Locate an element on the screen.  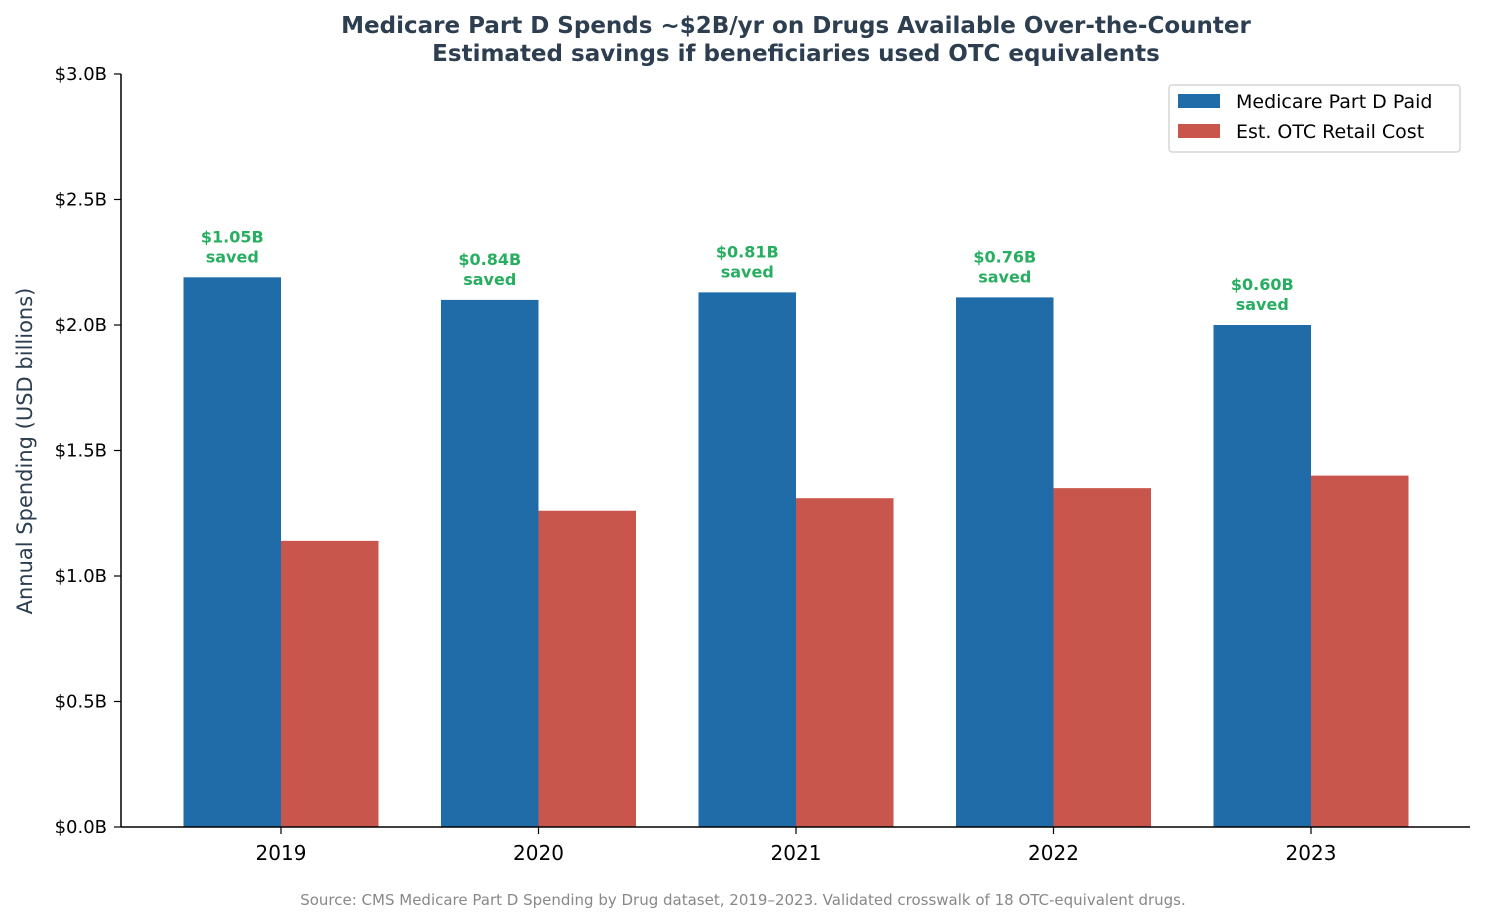
x-tick-label: 2019 is located at coordinates (281, 853).